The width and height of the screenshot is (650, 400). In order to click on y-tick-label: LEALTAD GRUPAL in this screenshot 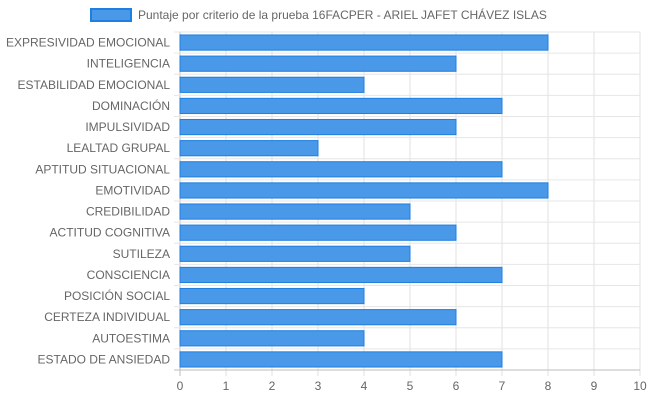, I will do `click(119, 148)`.